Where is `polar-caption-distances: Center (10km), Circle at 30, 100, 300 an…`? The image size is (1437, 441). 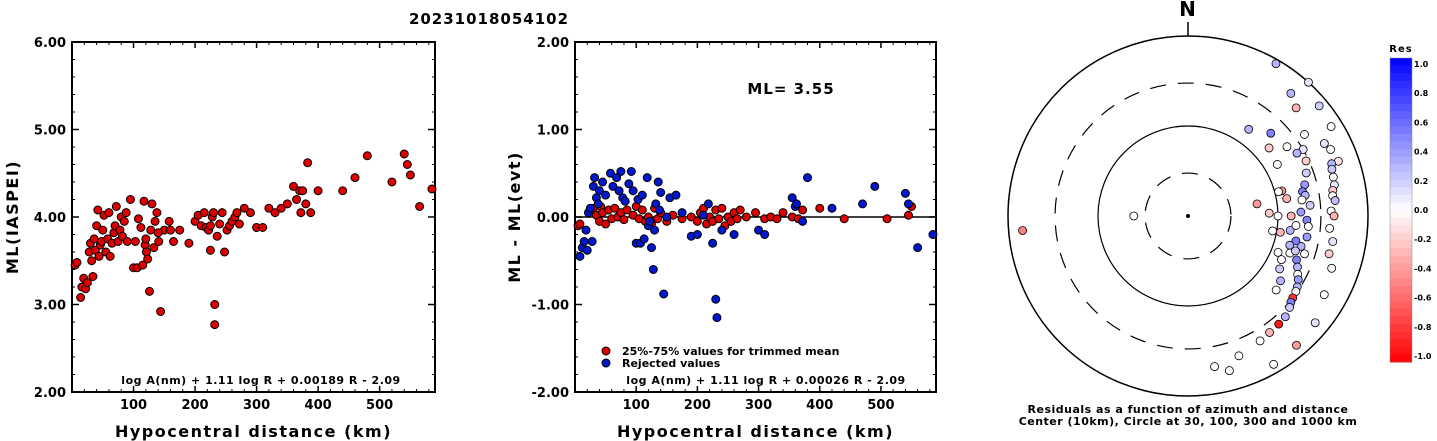 polar-caption-distances: Center (10km), Circle at 30, 100, 300 an… is located at coordinates (1188, 421).